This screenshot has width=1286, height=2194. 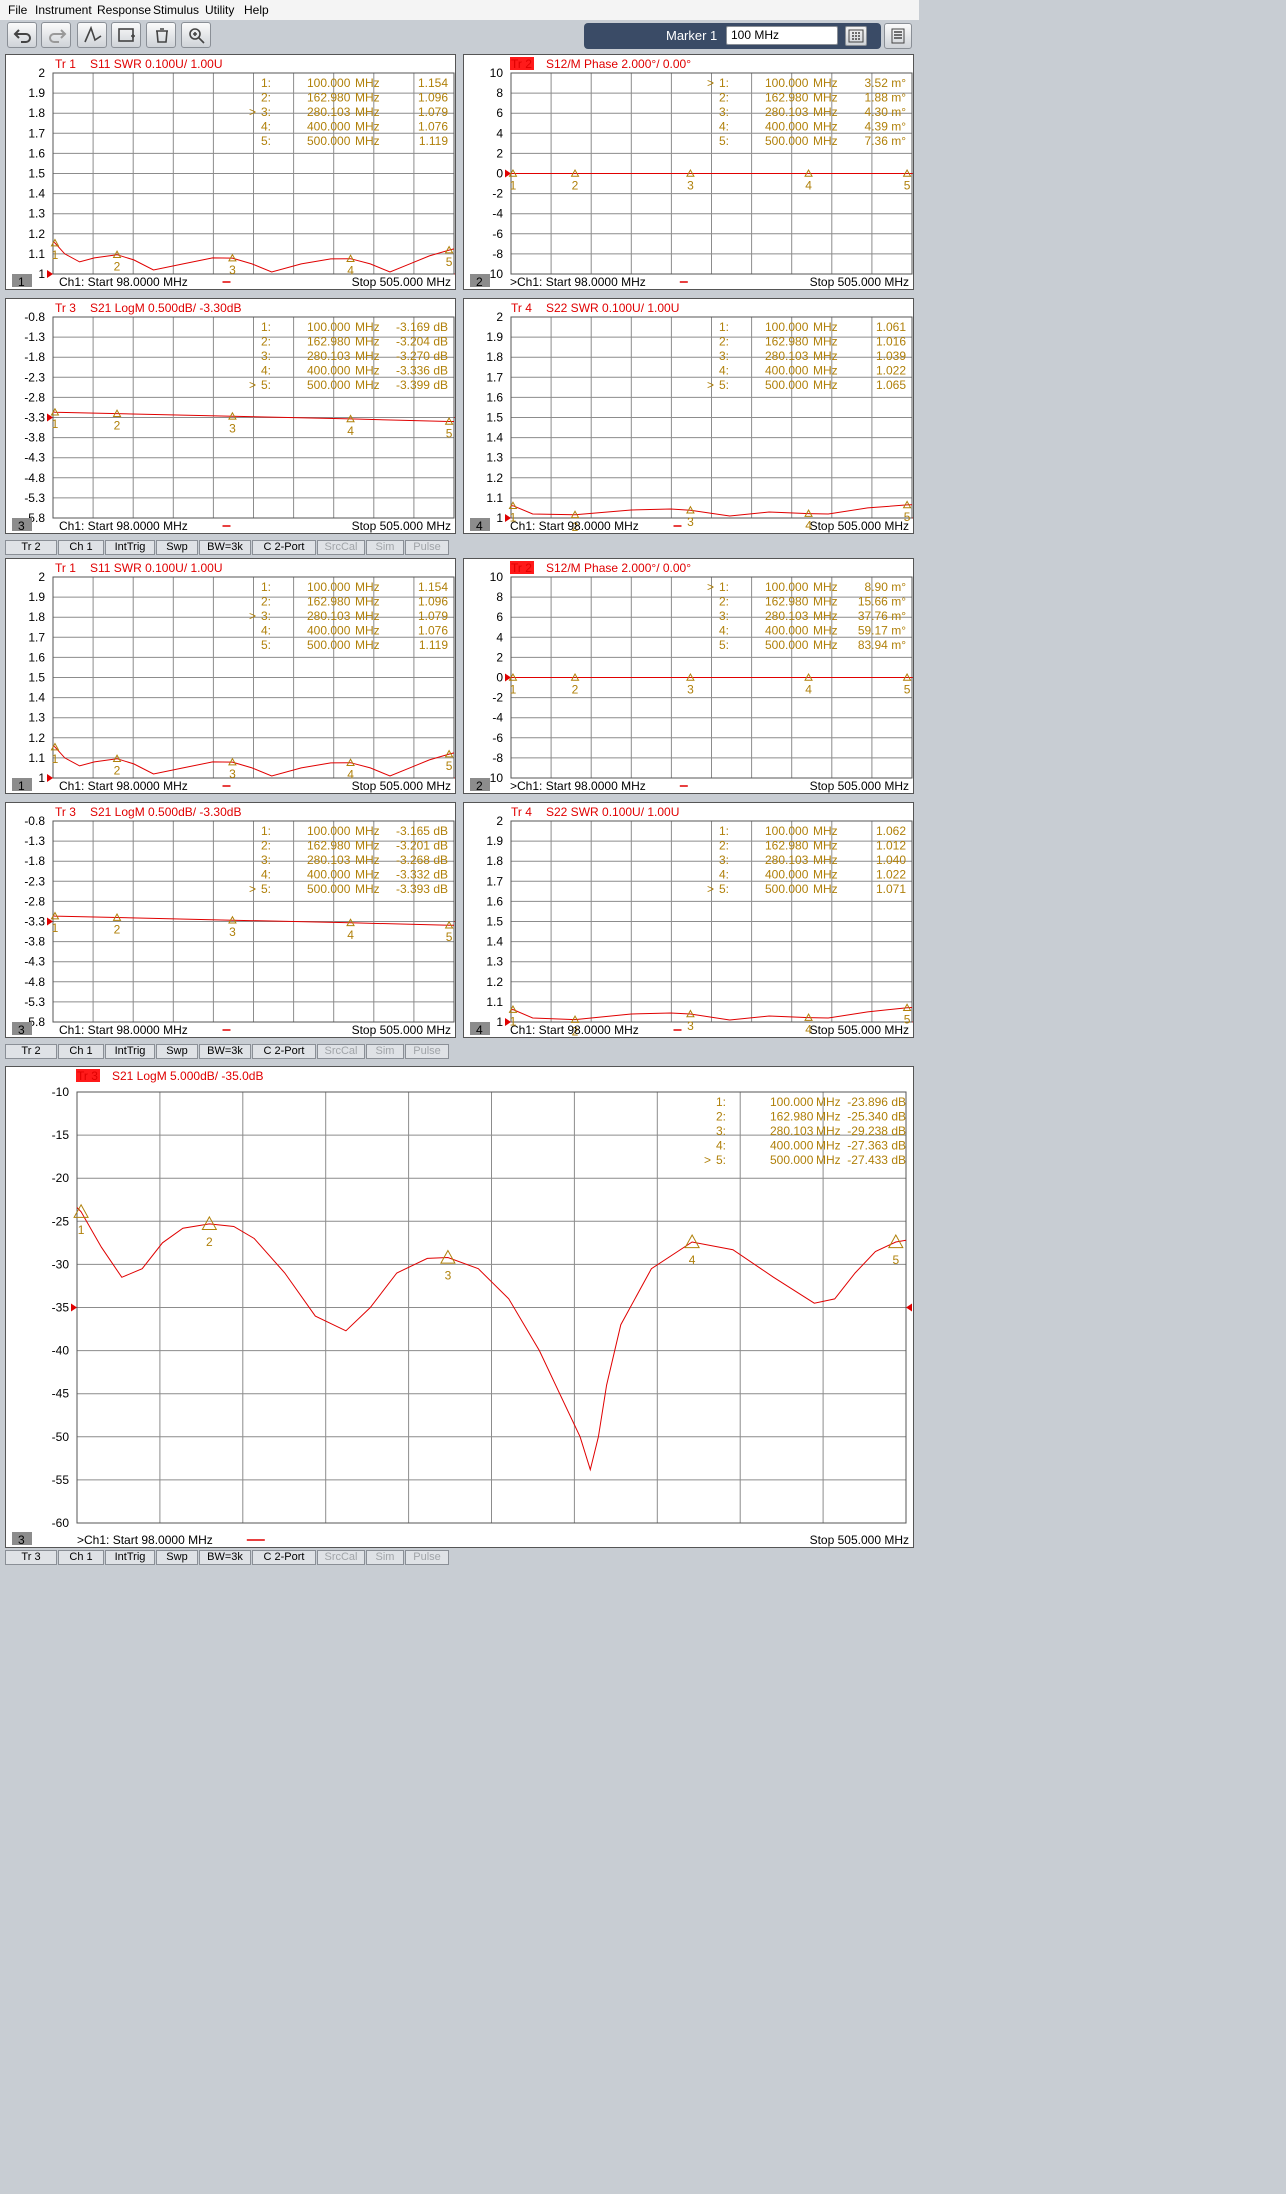 I want to click on menu-file: File, so click(x=18, y=10).